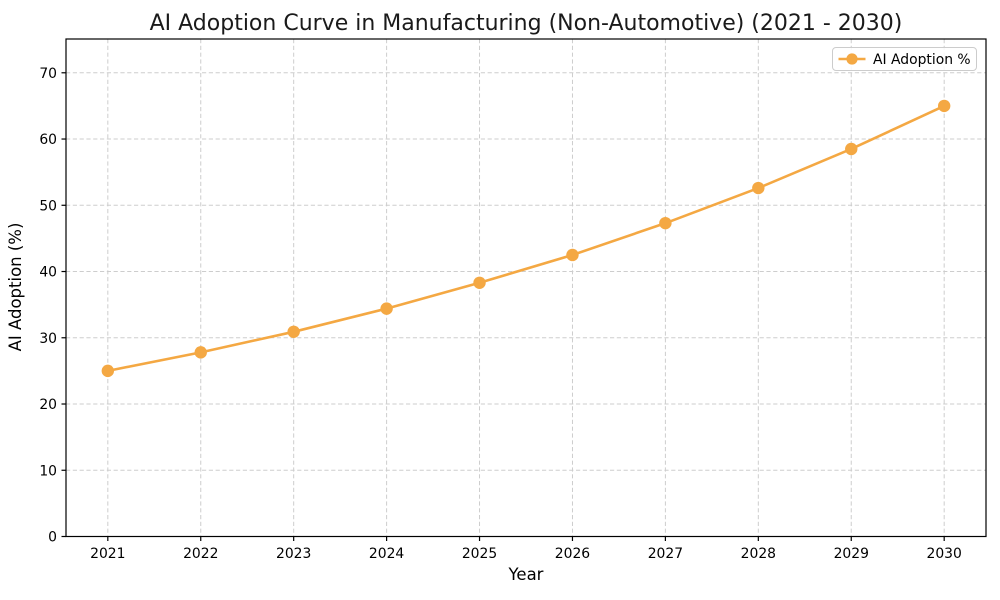 Image resolution: width=1000 pixels, height=600 pixels. Describe the element at coordinates (387, 554) in the screenshot. I see `x-tick-label: 2024` at that location.